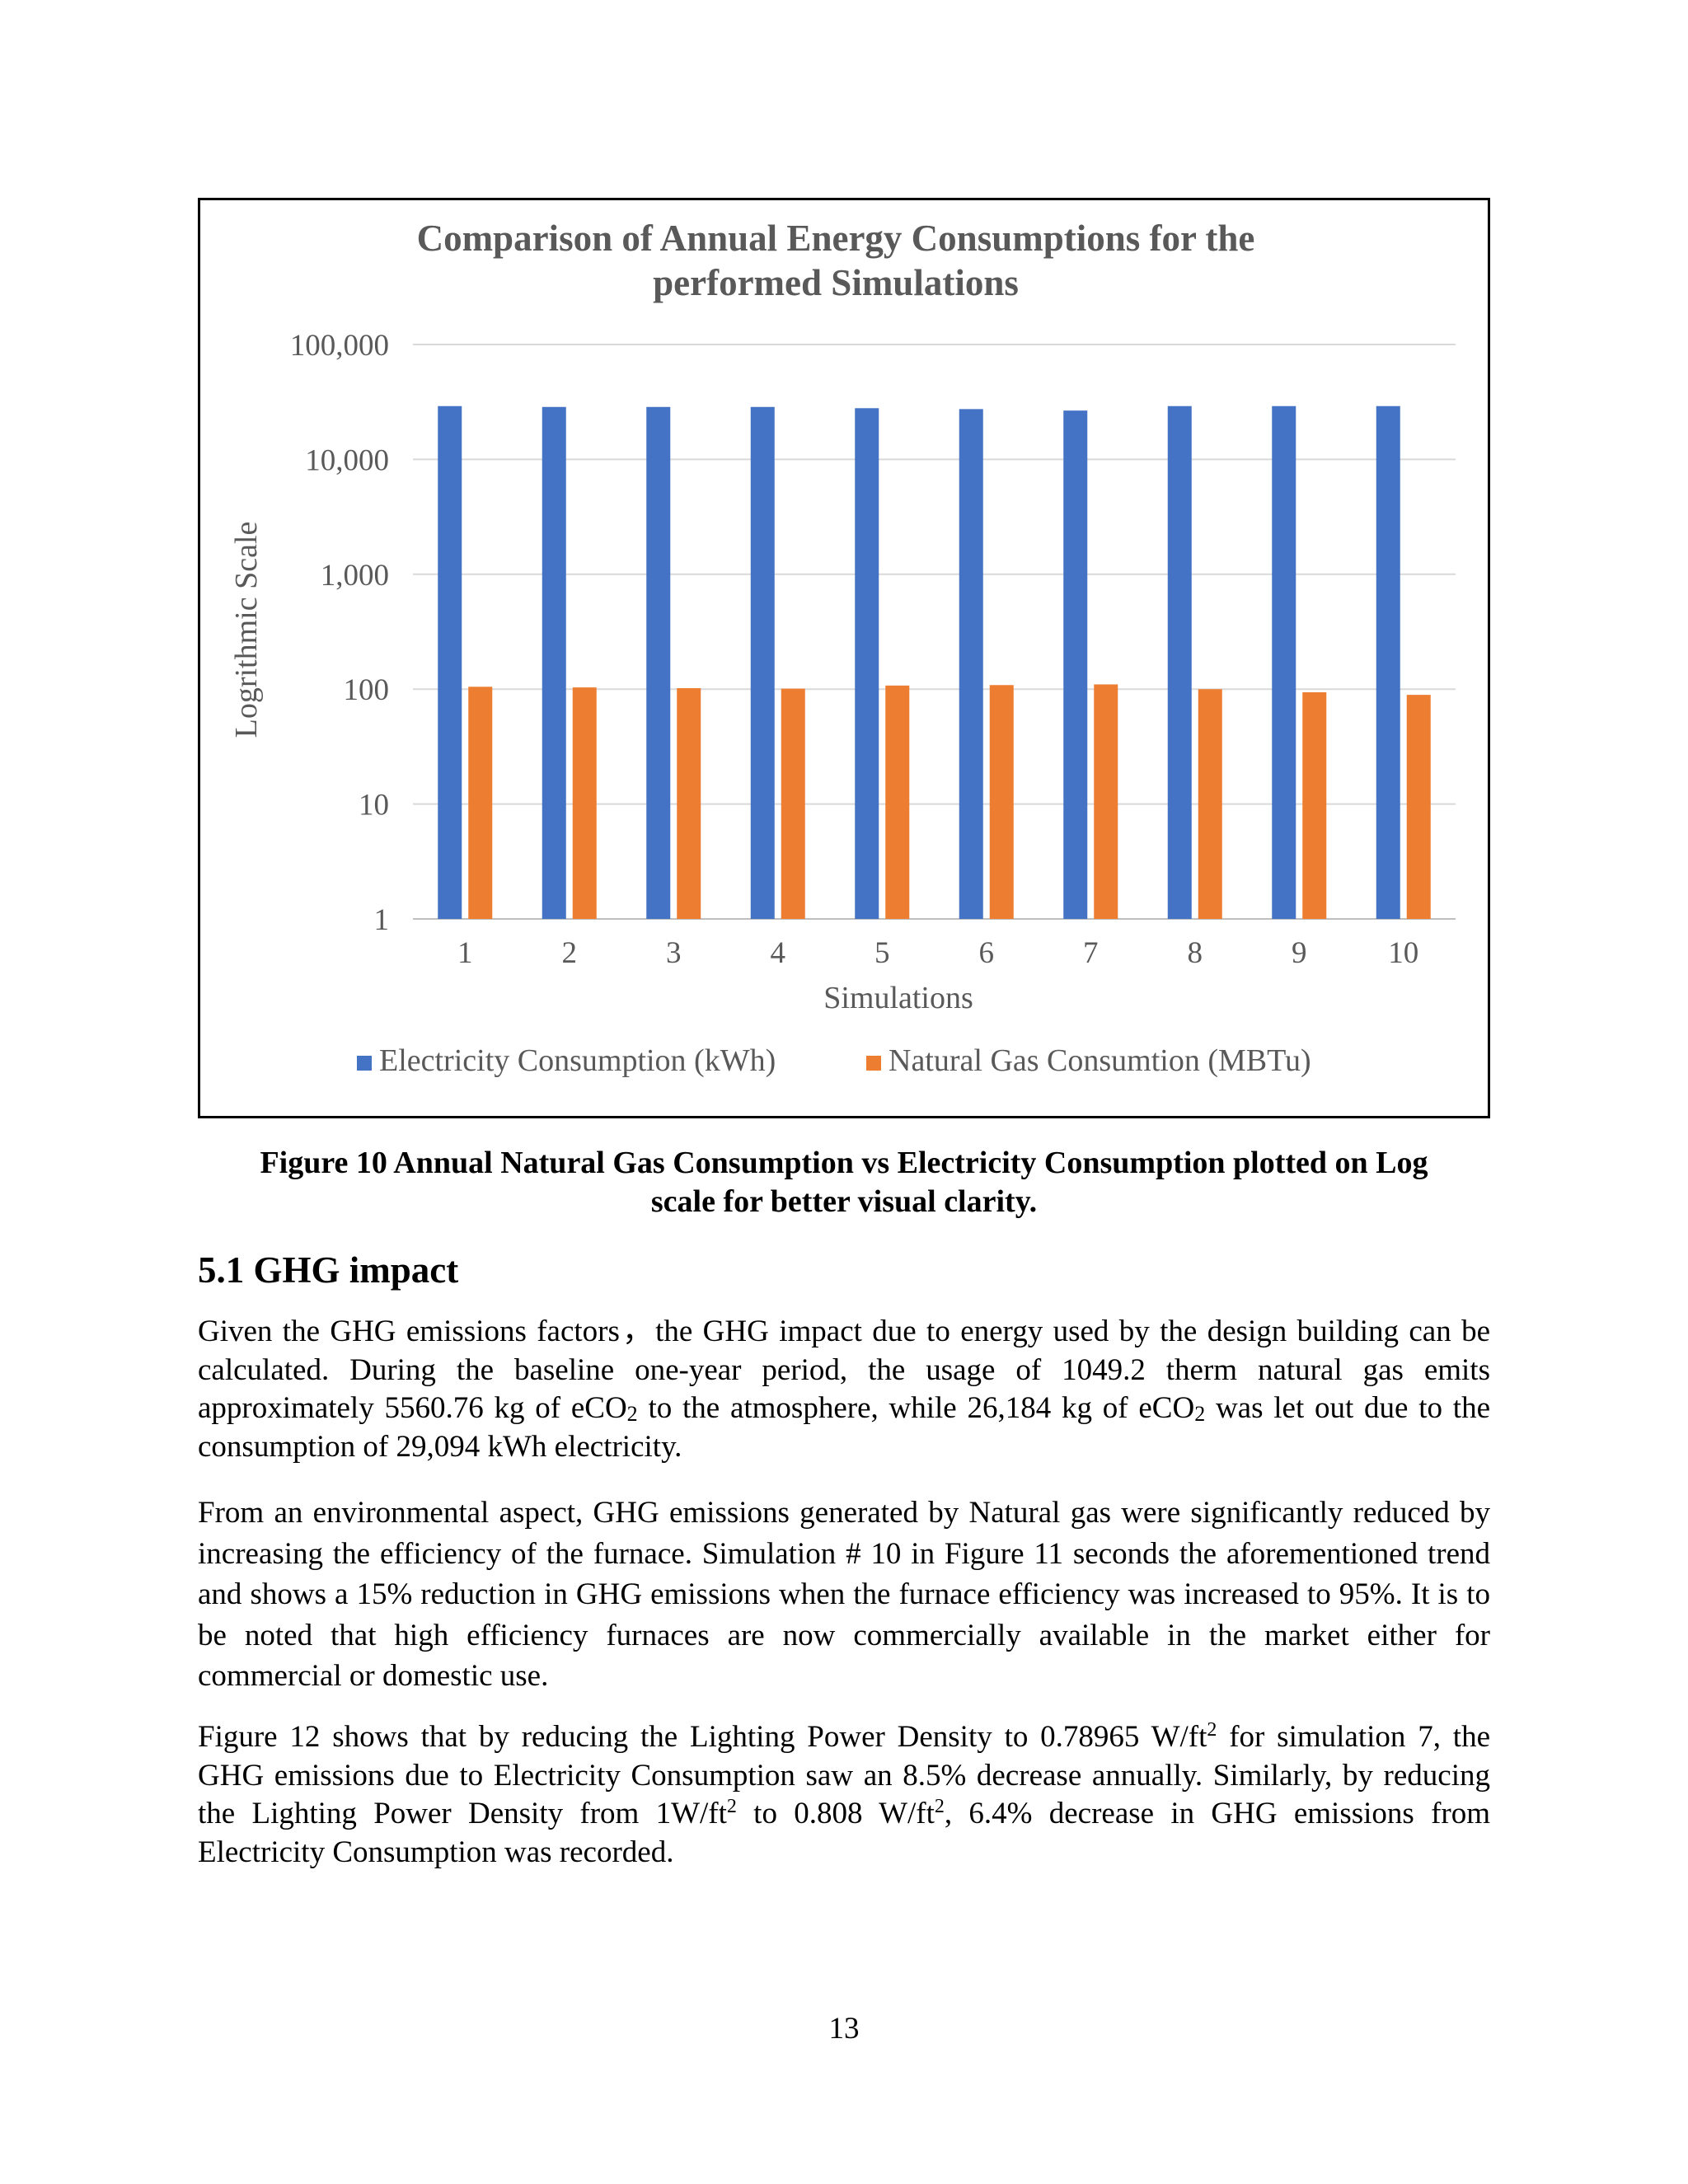 The height and width of the screenshot is (2184, 1688). What do you see at coordinates (836, 282) in the screenshot?
I see `chart-title-line-2: performed Simulations` at bounding box center [836, 282].